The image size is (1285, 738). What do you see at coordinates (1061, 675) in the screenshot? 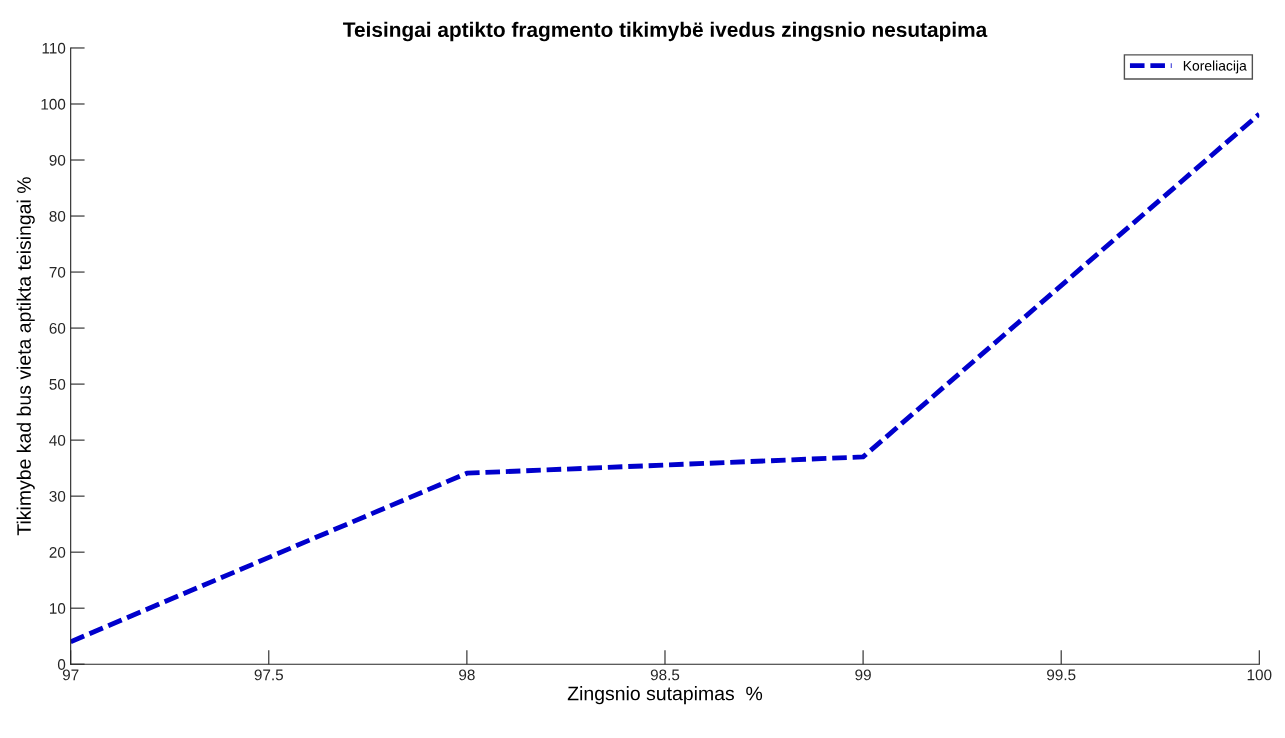
I see `x-tick-label: 99.5` at bounding box center [1061, 675].